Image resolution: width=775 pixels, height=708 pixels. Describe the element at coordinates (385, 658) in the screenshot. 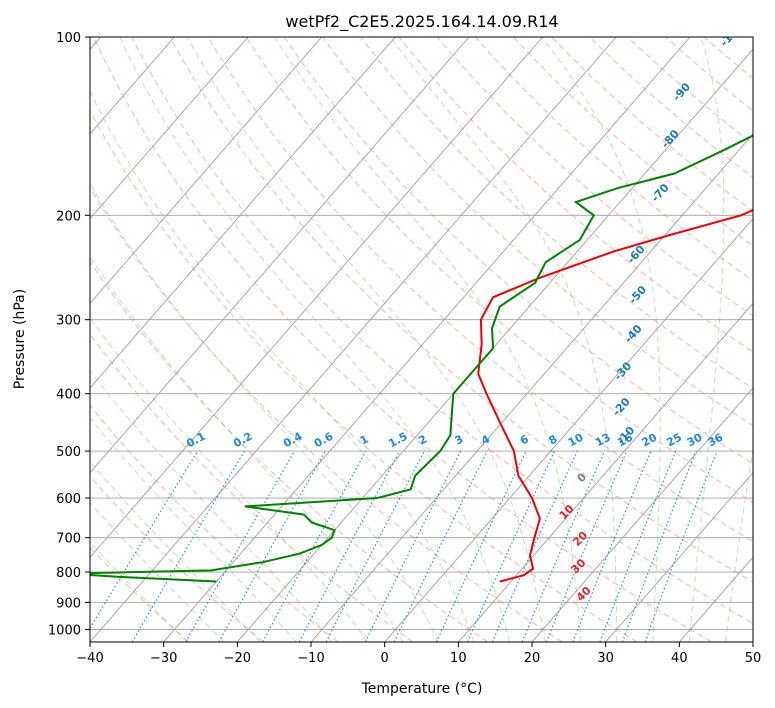

I see `x-tick-label: 0` at that location.